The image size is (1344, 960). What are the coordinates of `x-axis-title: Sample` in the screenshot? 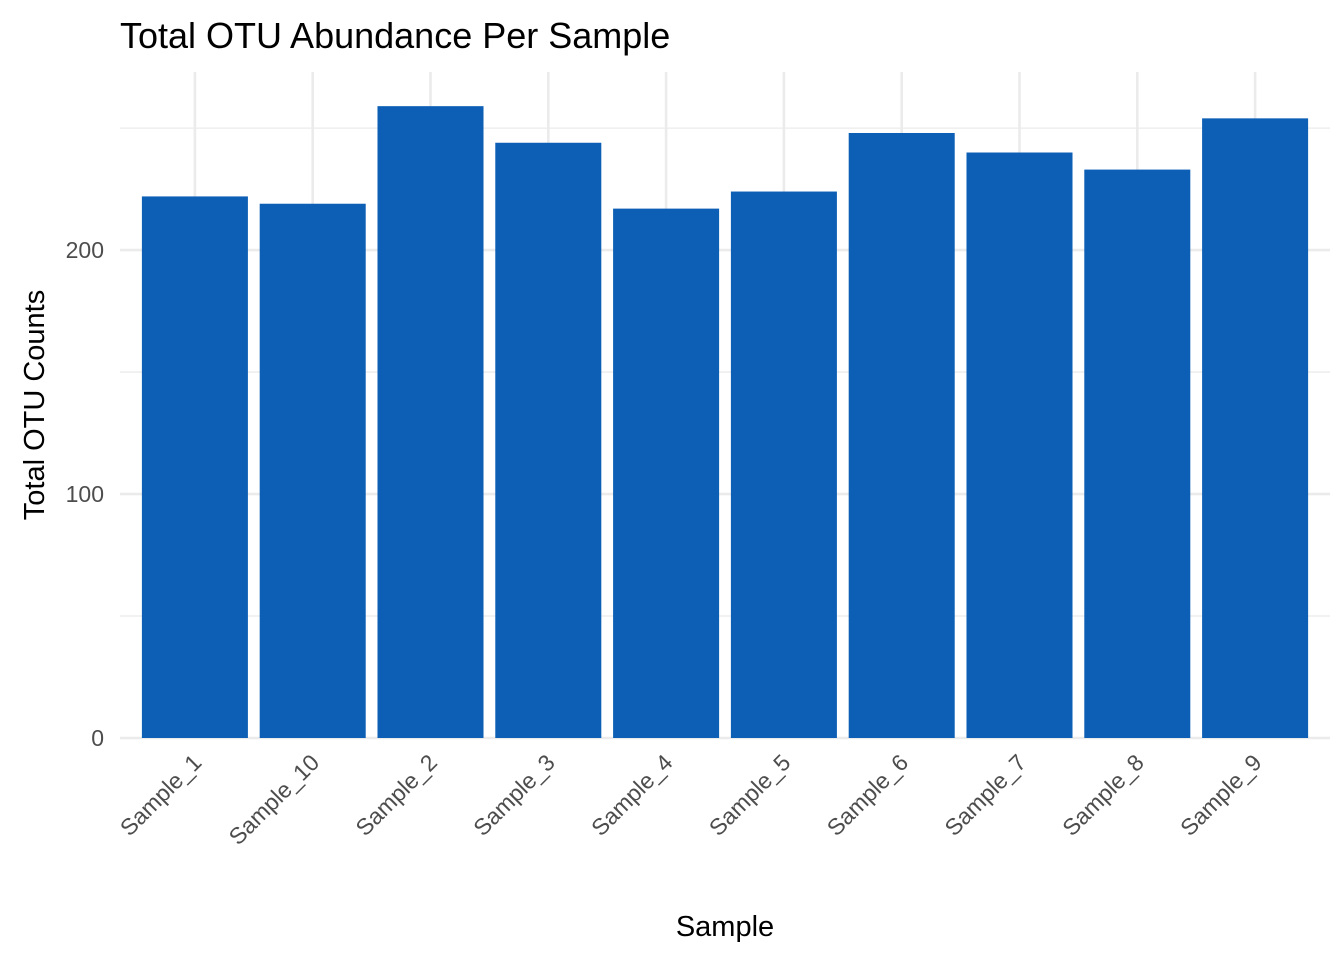 It's located at (725, 927).